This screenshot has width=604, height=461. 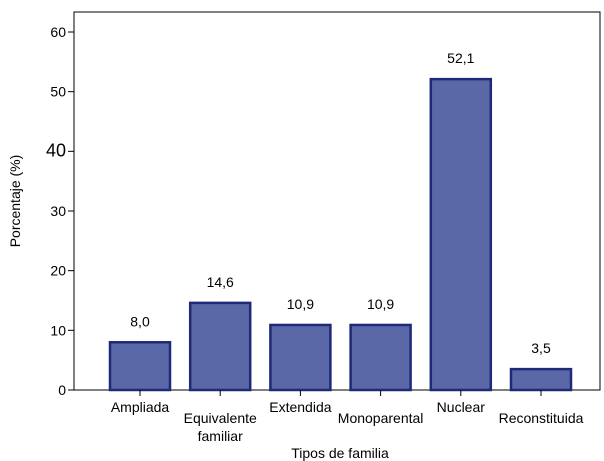 I want to click on bar-data-label: 52,1, so click(x=460, y=58).